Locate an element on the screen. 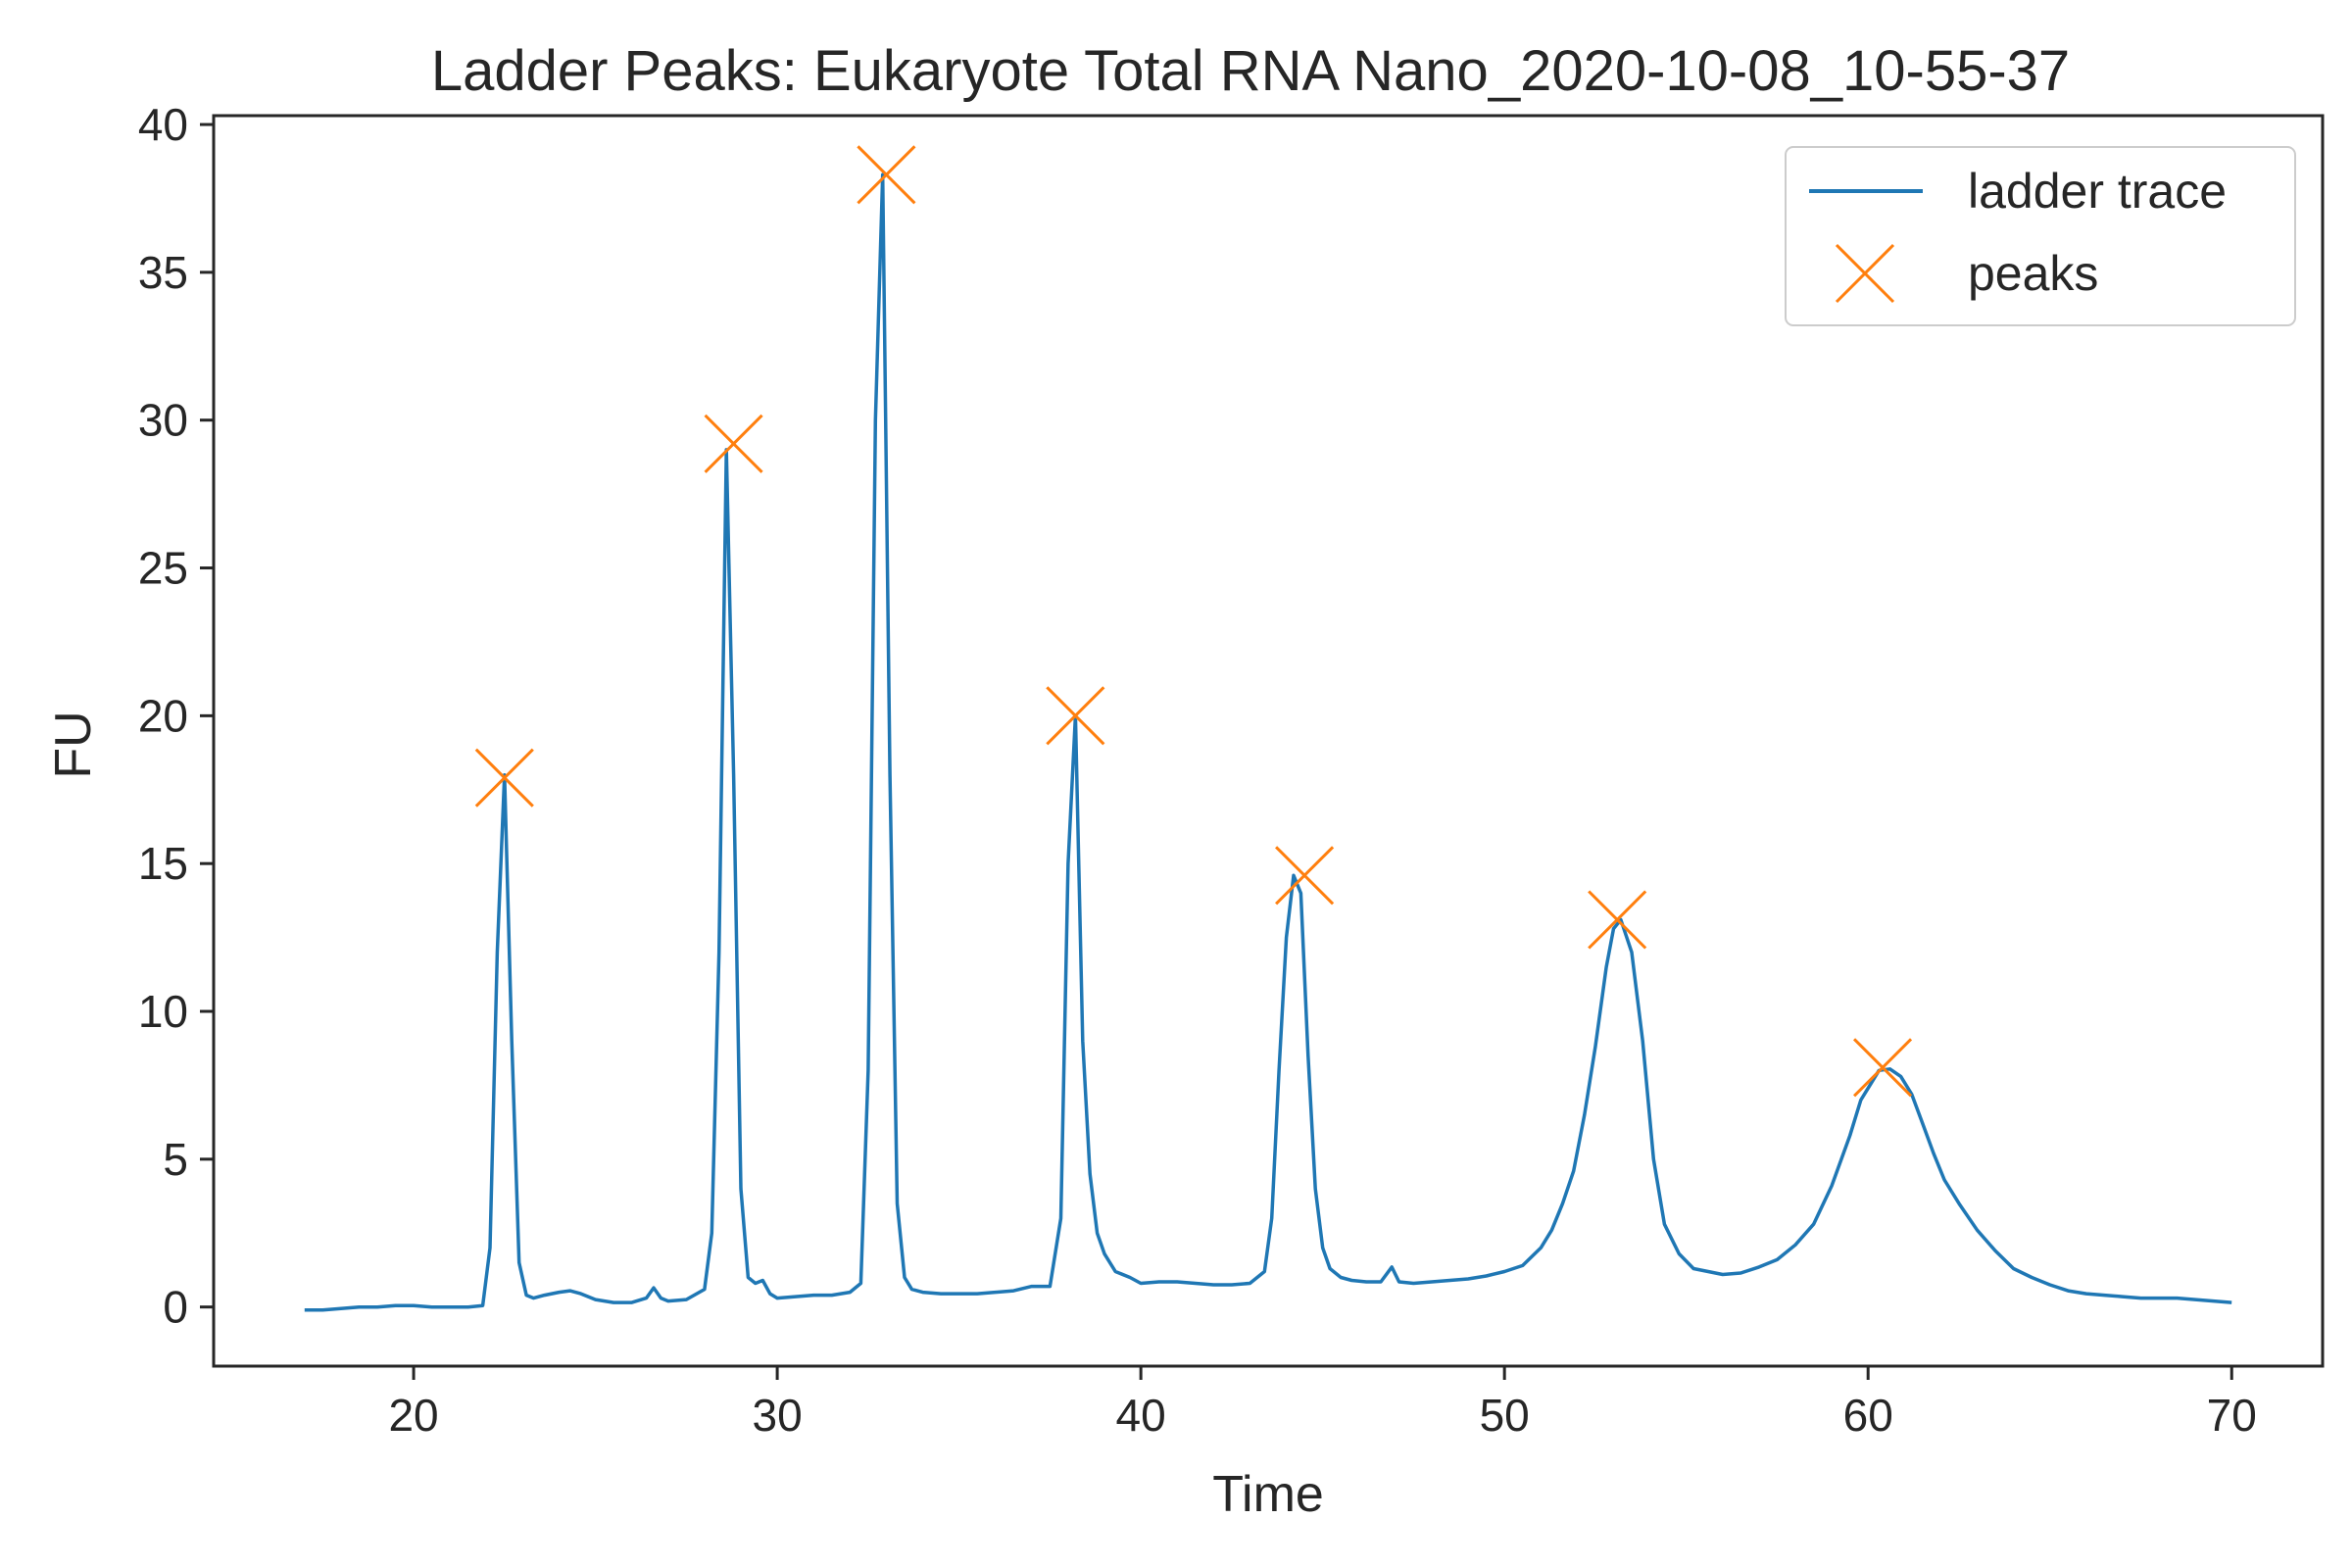 The height and width of the screenshot is (1568, 2352). x-axis-ticks: 20 30 40 50 60 70 is located at coordinates (1322, 1403).